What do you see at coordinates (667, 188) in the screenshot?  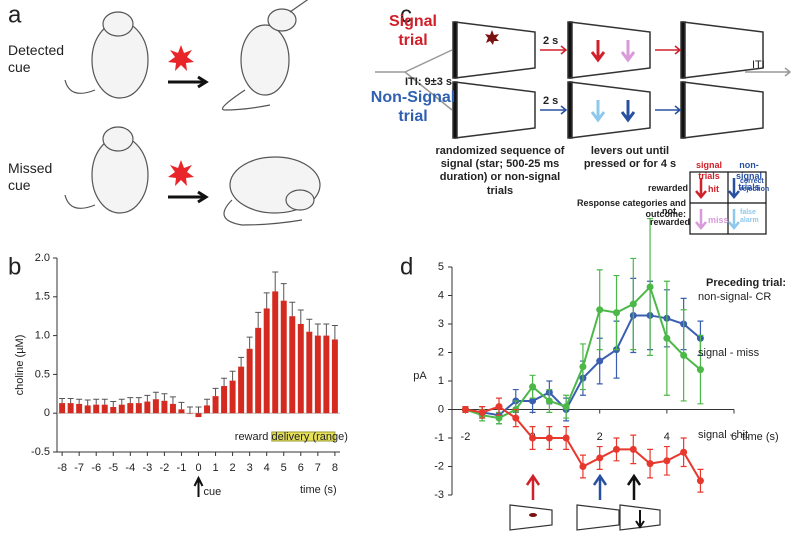 I see `row-header: rewarded` at bounding box center [667, 188].